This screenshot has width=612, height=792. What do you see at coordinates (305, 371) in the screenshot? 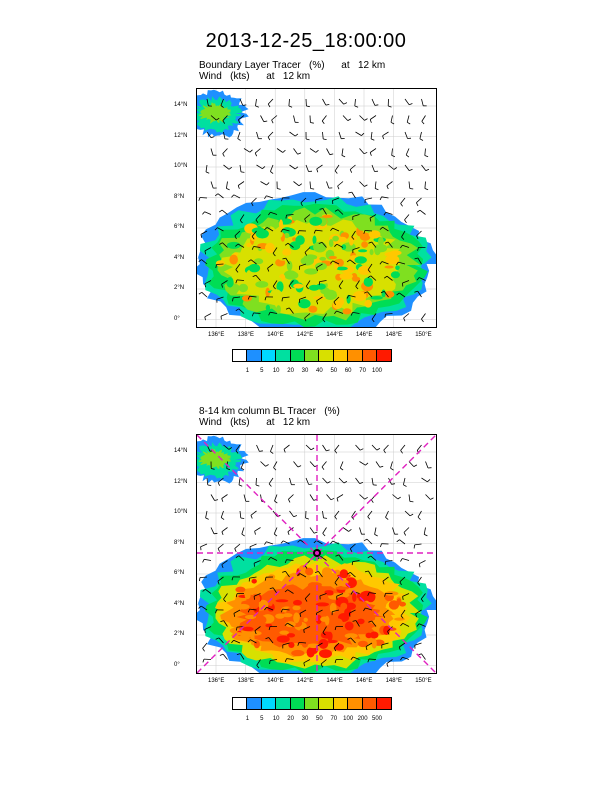
I see `colorbar-label: 30` at bounding box center [305, 371].